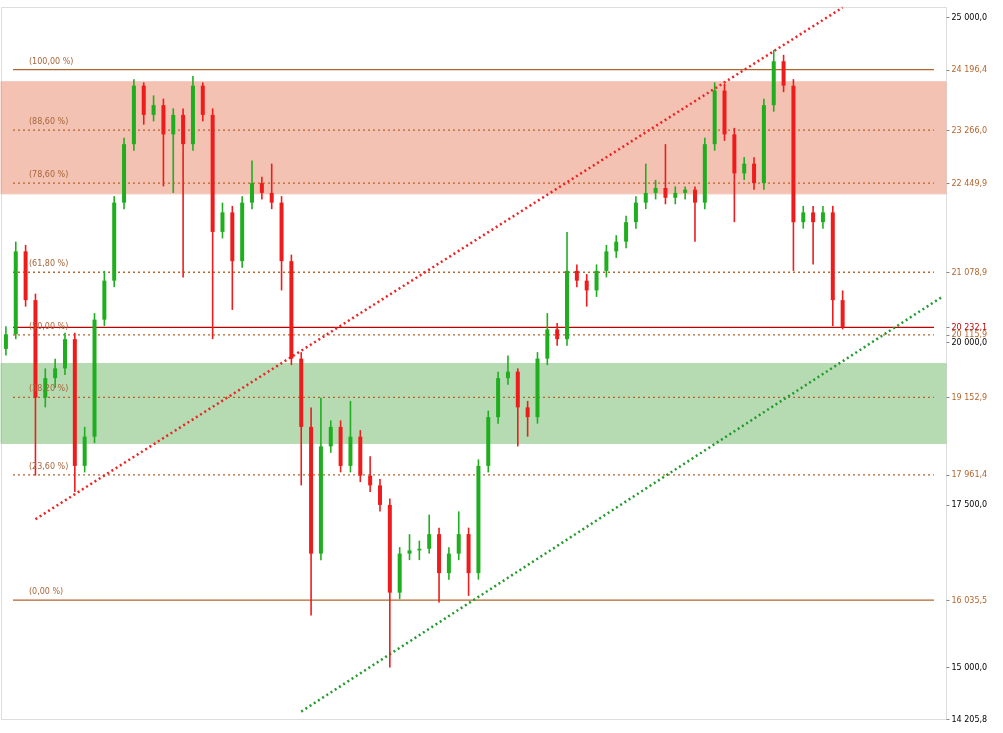  Describe the element at coordinates (969, 397) in the screenshot. I see `y-tick-label: 19 152,9` at that location.